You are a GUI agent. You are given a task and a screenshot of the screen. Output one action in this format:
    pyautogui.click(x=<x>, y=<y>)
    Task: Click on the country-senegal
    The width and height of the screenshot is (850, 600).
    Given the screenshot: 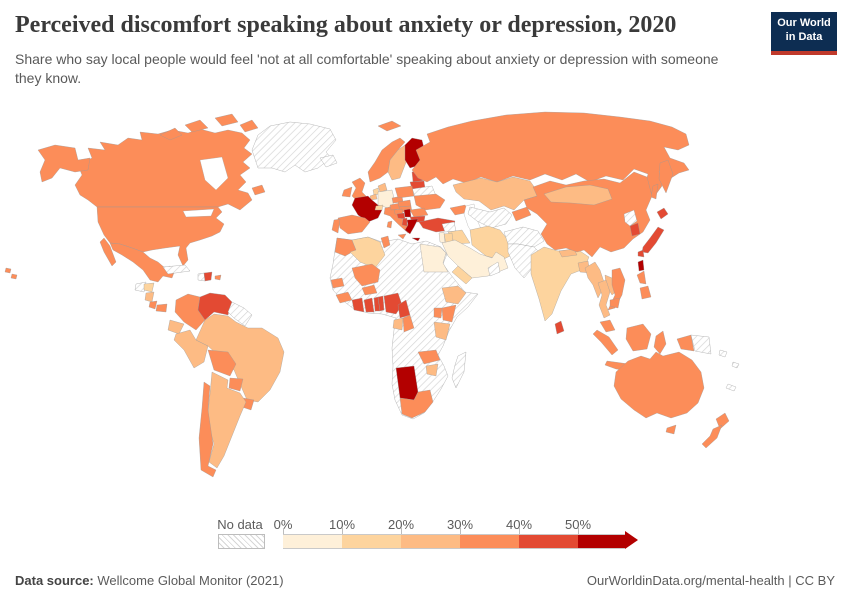 What is the action you would take?
    pyautogui.click(x=337, y=283)
    